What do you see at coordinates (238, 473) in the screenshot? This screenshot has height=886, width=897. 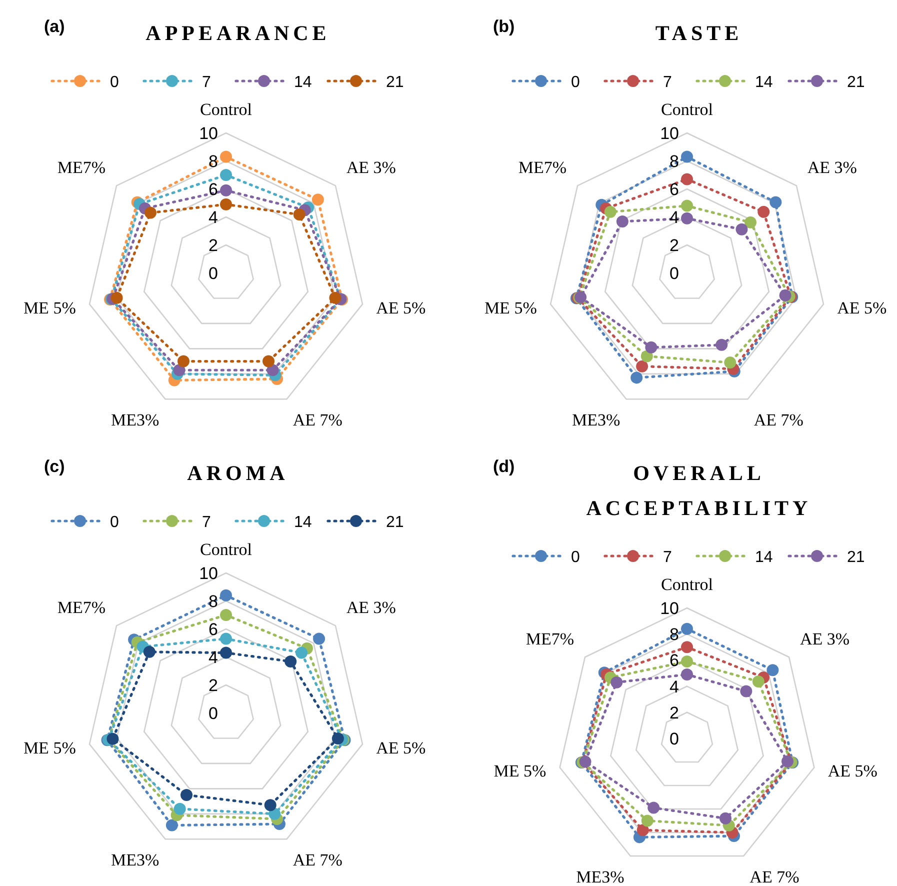 I see `chart-title: AROMA` at bounding box center [238, 473].